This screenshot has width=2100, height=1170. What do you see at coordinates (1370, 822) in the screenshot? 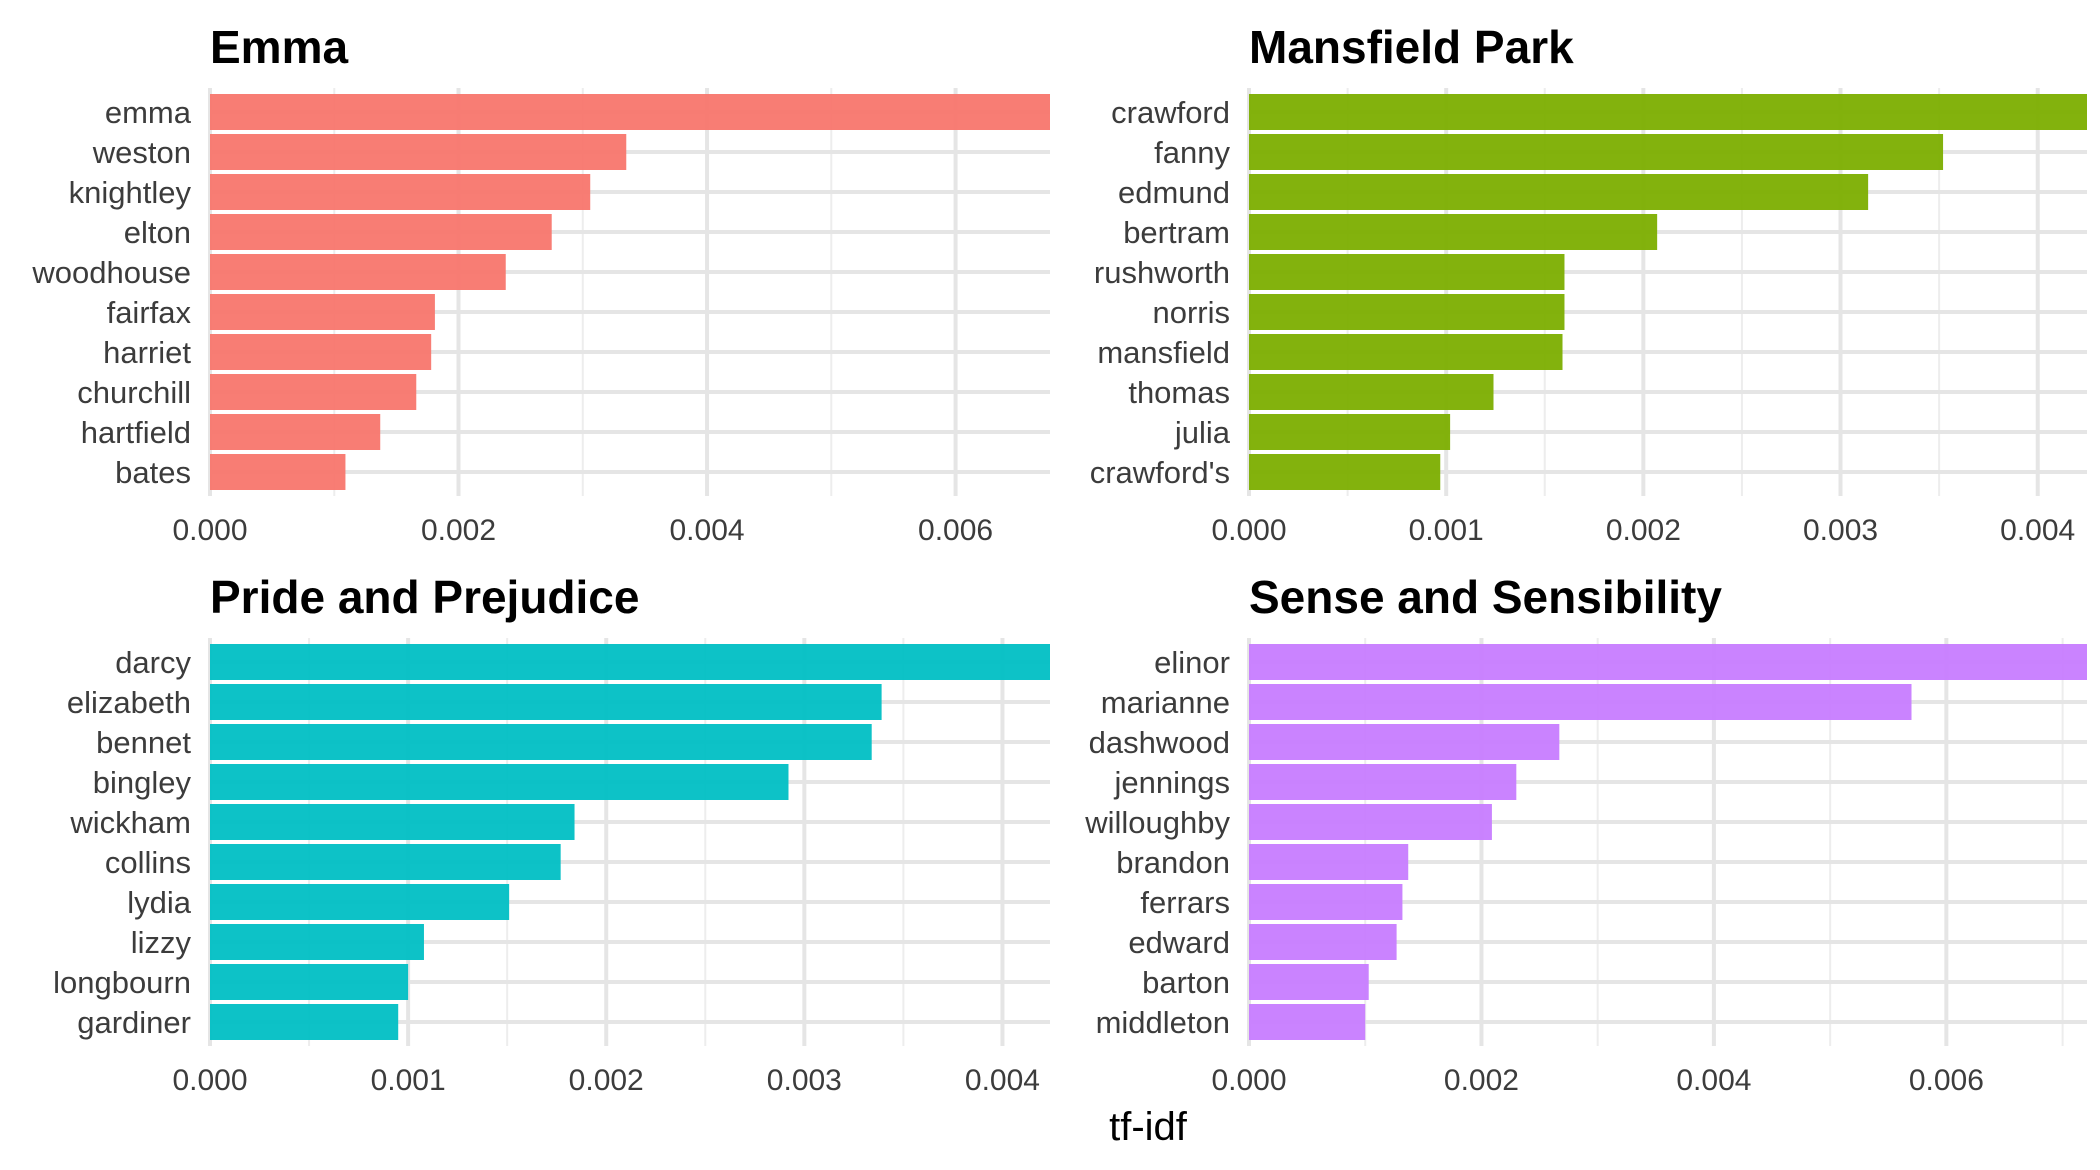
I see `bar-willoughby` at bounding box center [1370, 822].